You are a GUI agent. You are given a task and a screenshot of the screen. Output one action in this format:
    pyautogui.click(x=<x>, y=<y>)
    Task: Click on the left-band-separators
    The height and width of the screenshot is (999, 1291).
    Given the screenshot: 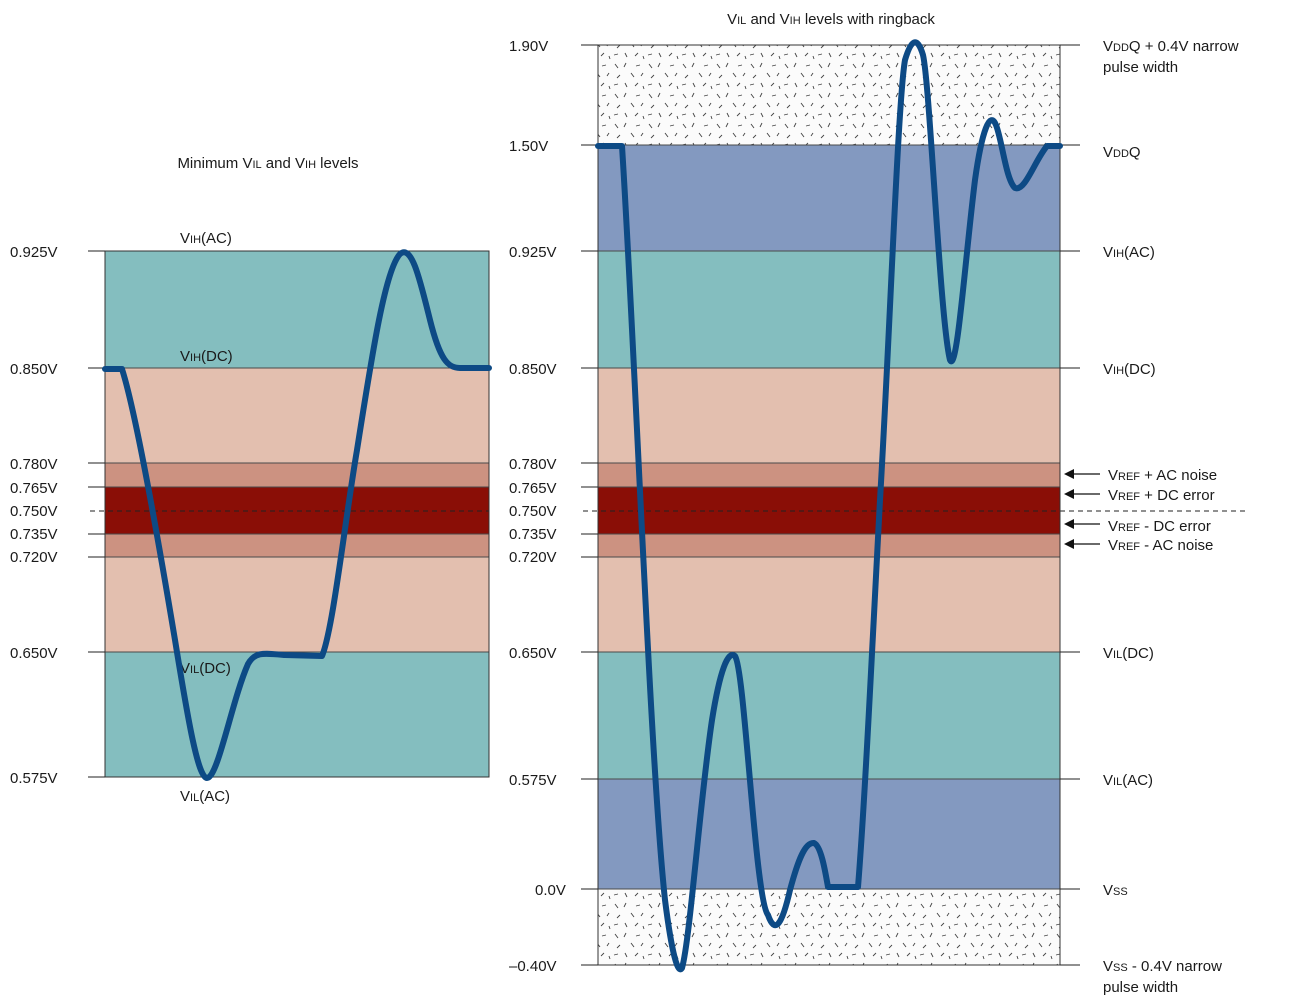 What is the action you would take?
    pyautogui.click(x=297, y=510)
    